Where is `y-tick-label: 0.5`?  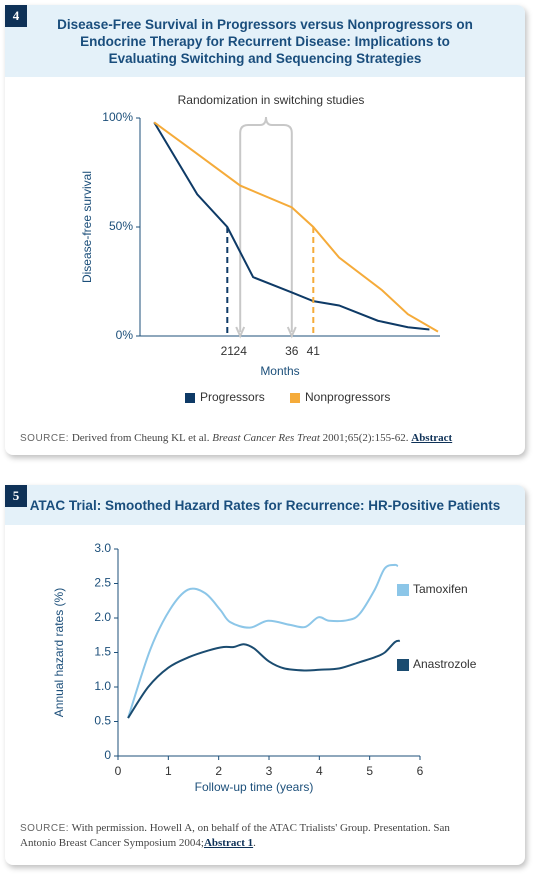 y-tick-label: 0.5 is located at coordinates (102, 721).